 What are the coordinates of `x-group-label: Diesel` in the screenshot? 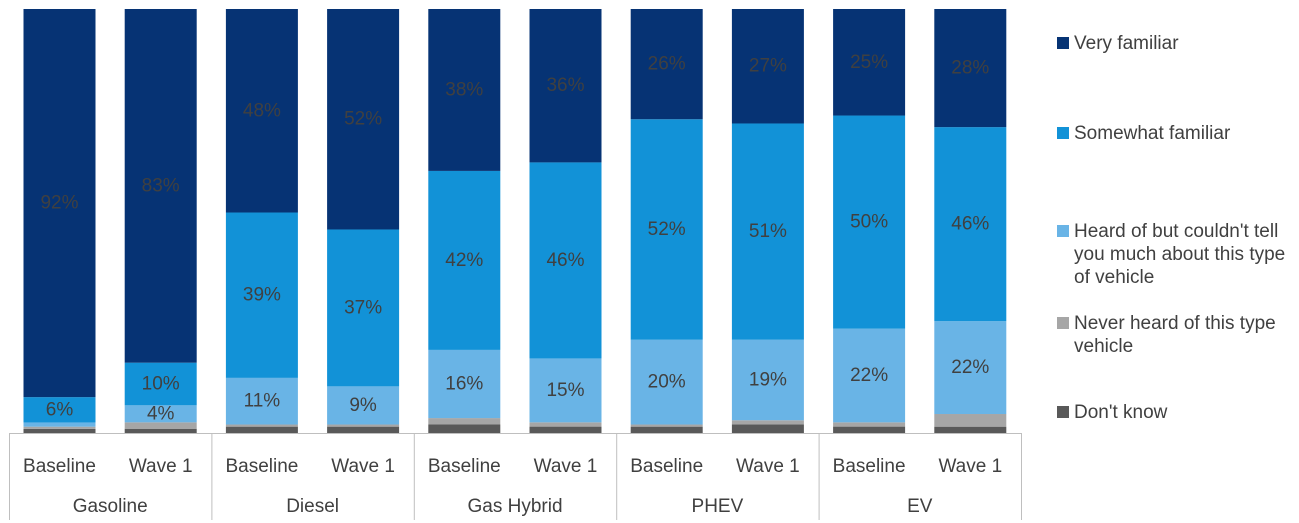 It's located at (312, 506).